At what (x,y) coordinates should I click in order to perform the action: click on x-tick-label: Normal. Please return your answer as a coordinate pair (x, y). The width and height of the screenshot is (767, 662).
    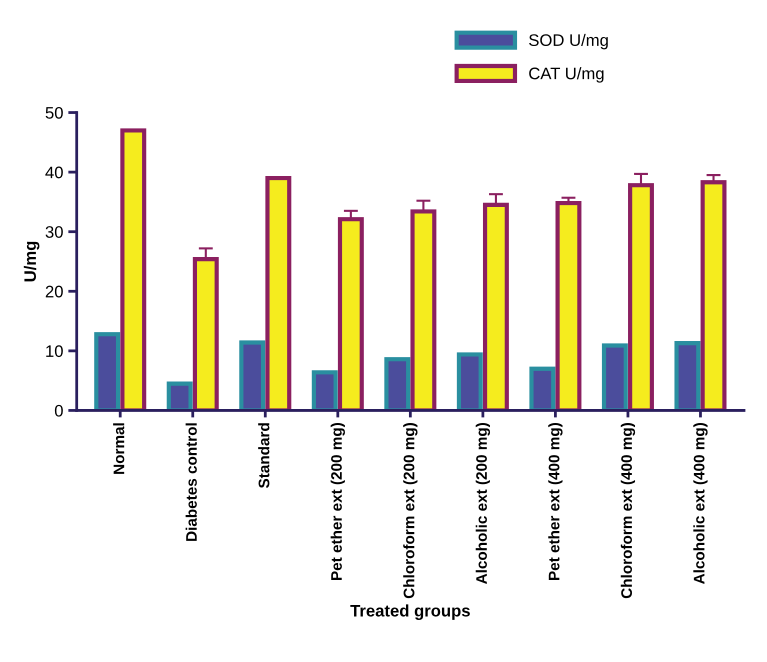
    Looking at the image, I should click on (118, 448).